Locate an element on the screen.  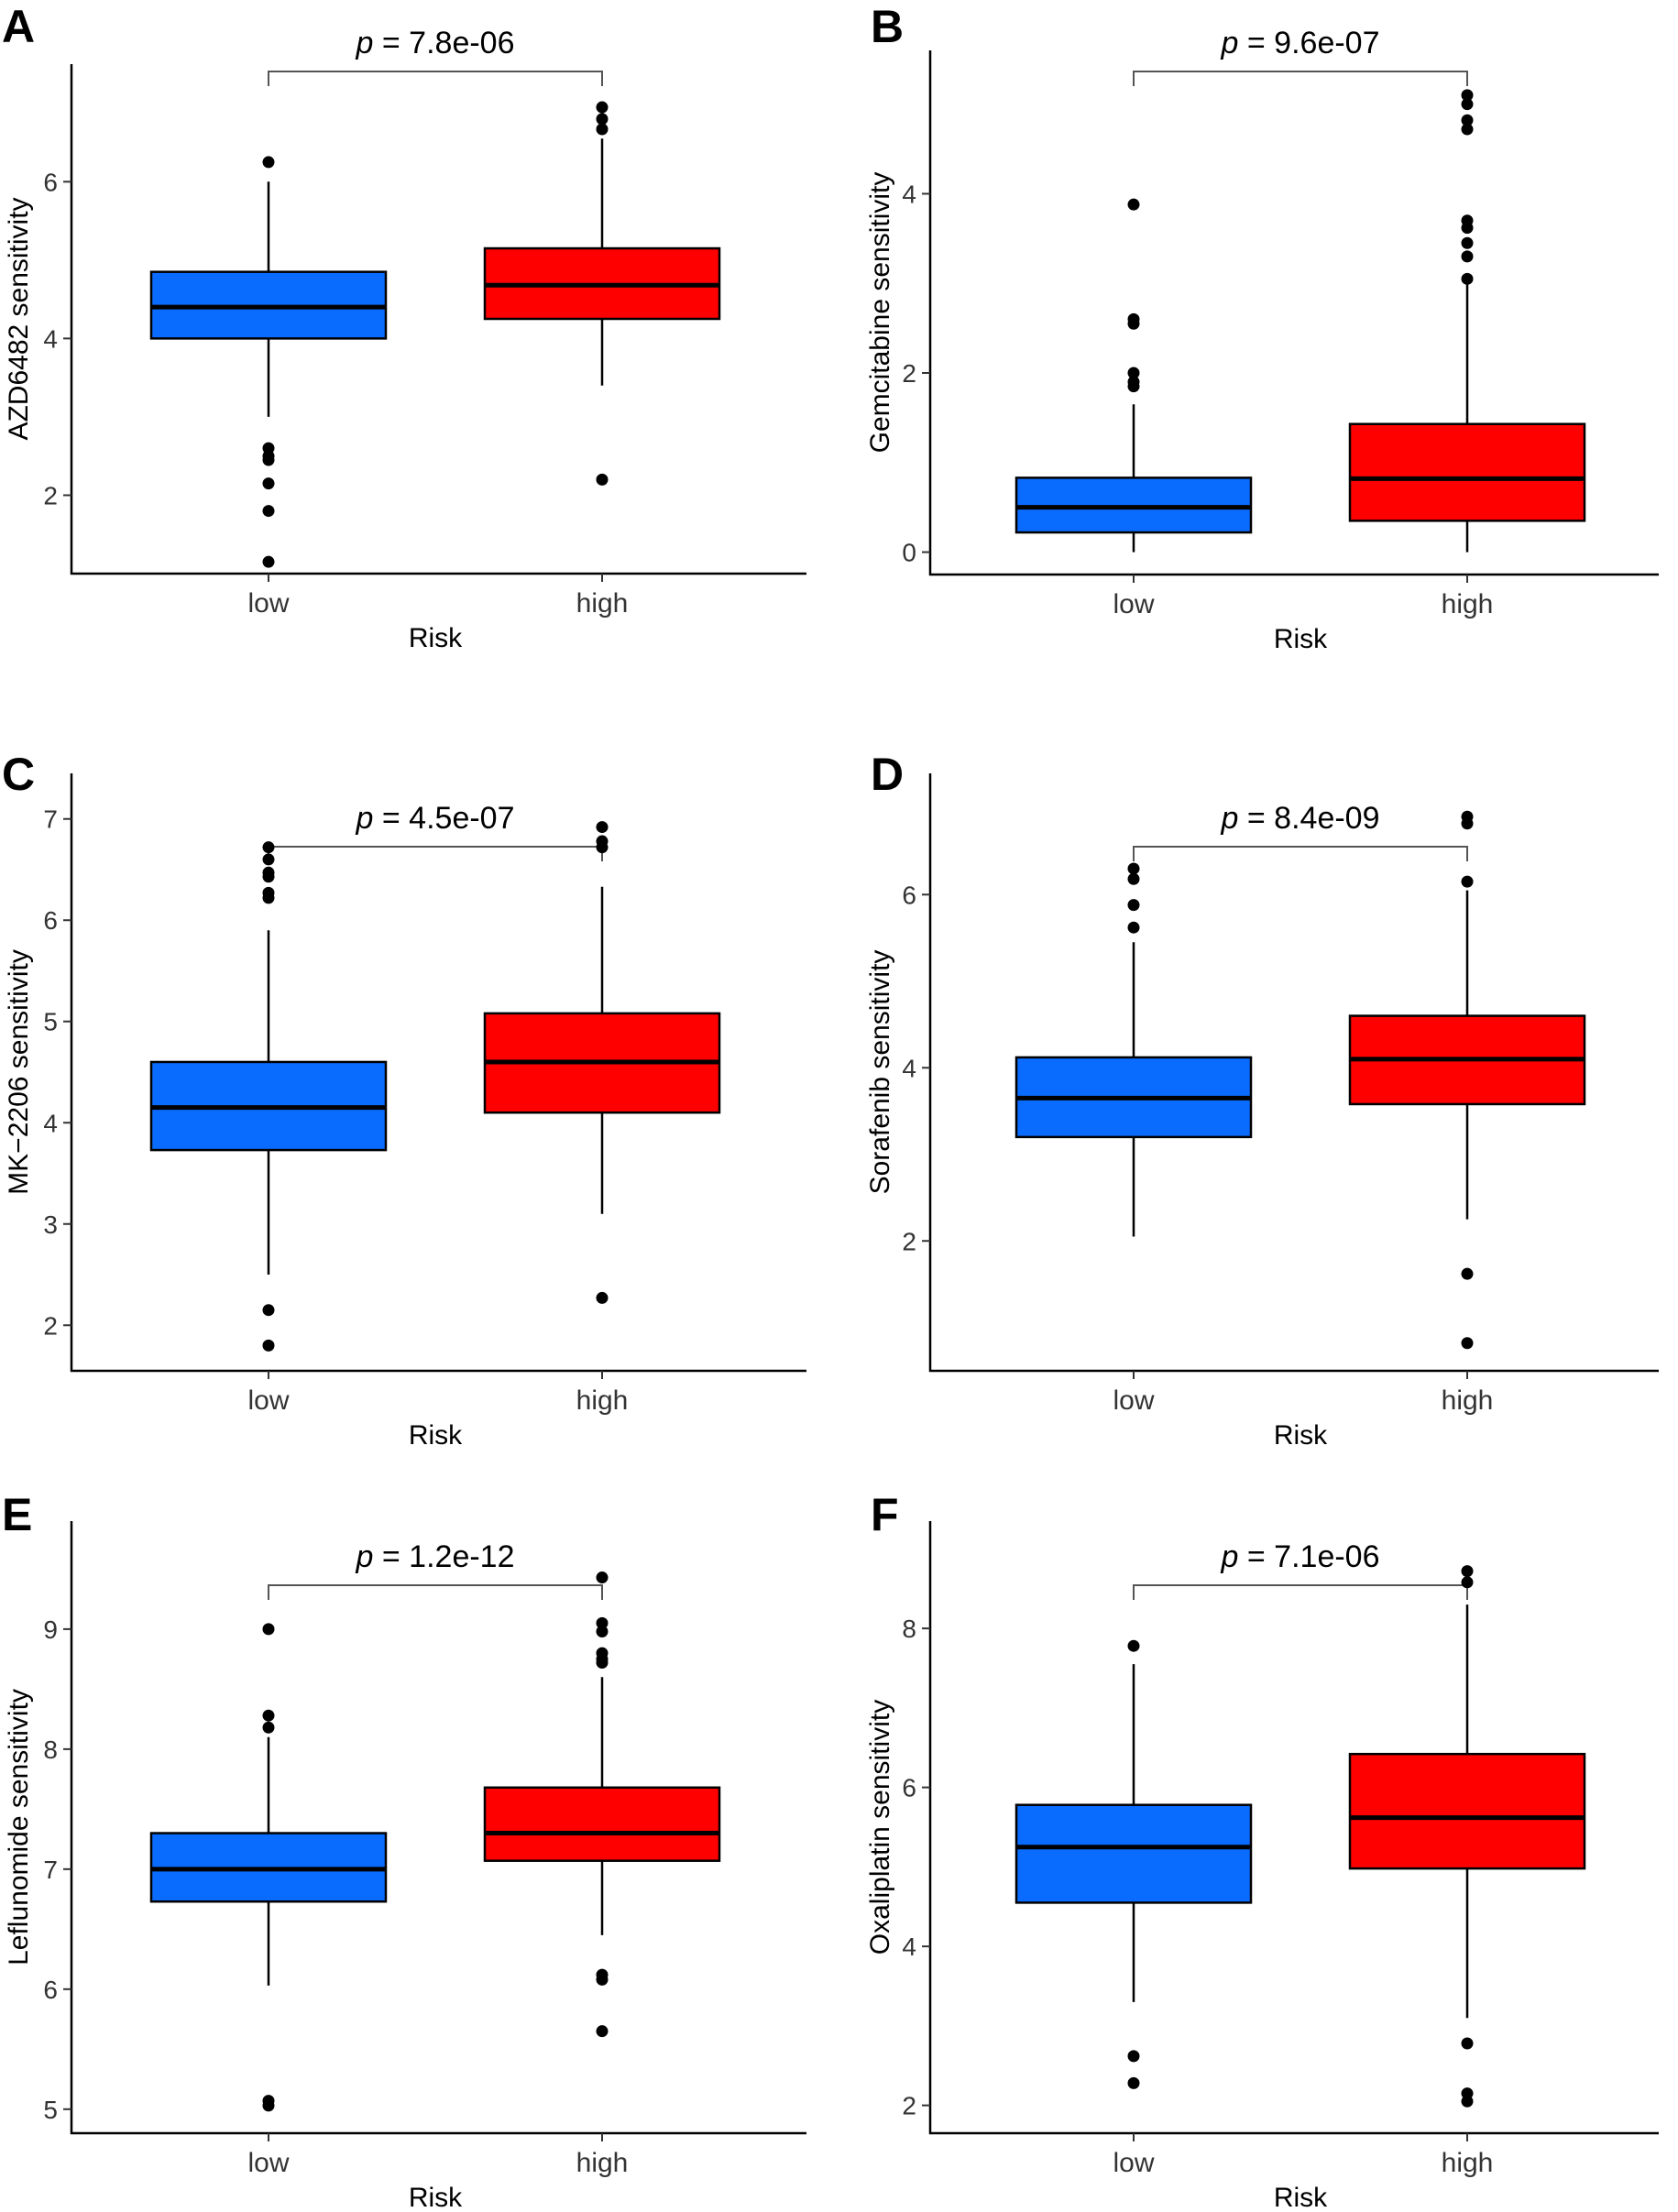
p-value-label: p = 8.4e-09 is located at coordinates (1300, 818).